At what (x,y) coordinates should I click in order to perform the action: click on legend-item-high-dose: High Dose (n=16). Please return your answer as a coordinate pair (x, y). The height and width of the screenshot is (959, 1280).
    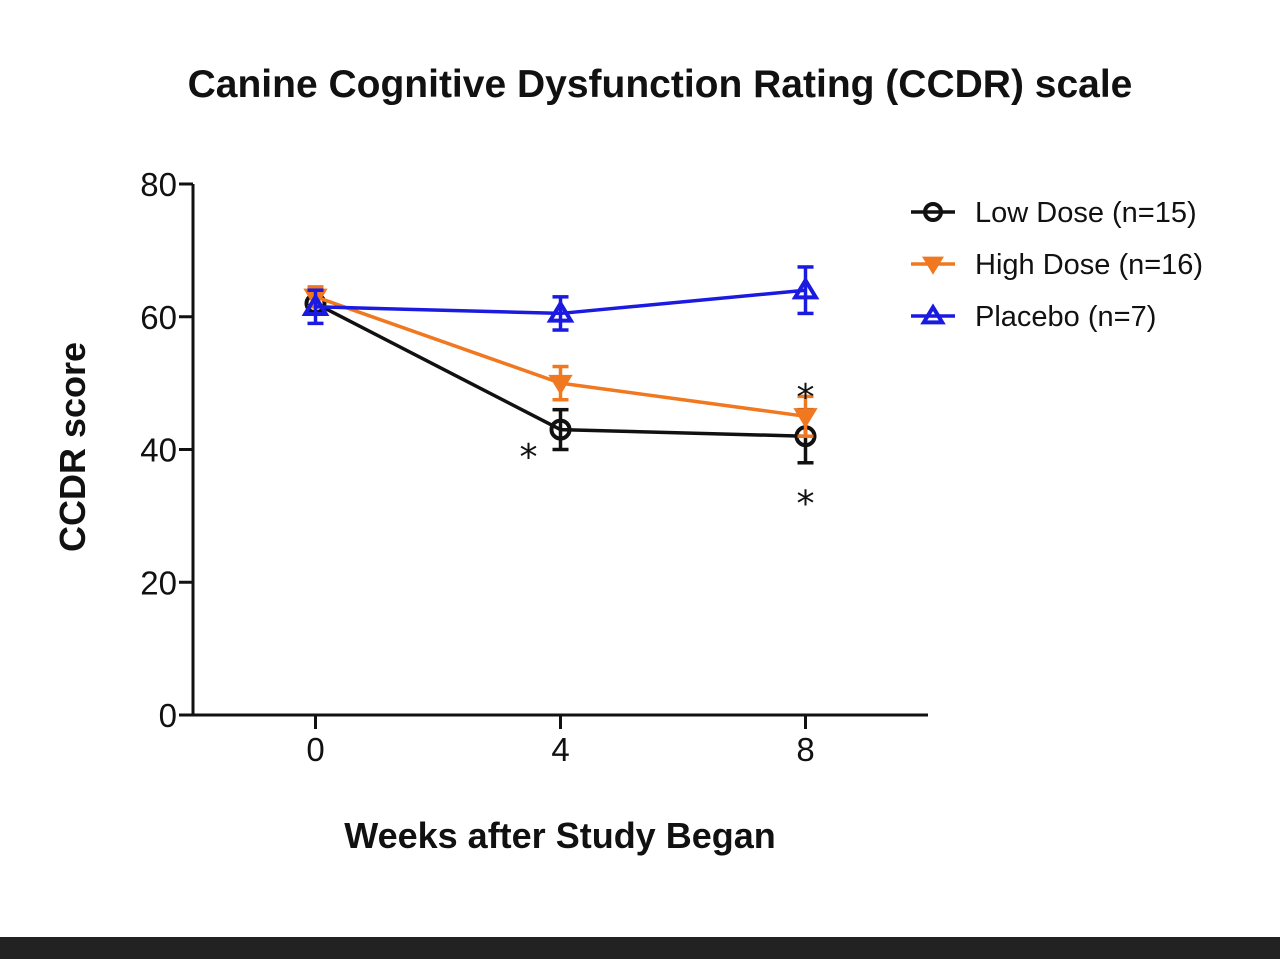
    Looking at the image, I should click on (1057, 265).